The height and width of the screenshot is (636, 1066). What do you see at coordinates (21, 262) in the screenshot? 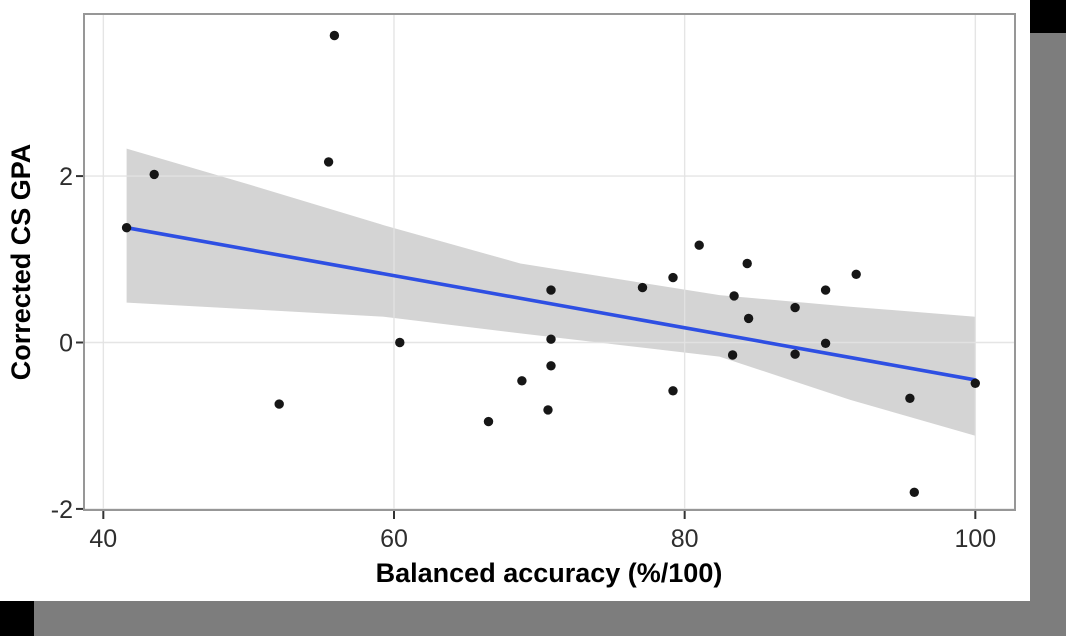
I see `y-axis-title: Corrected CS GPA` at bounding box center [21, 262].